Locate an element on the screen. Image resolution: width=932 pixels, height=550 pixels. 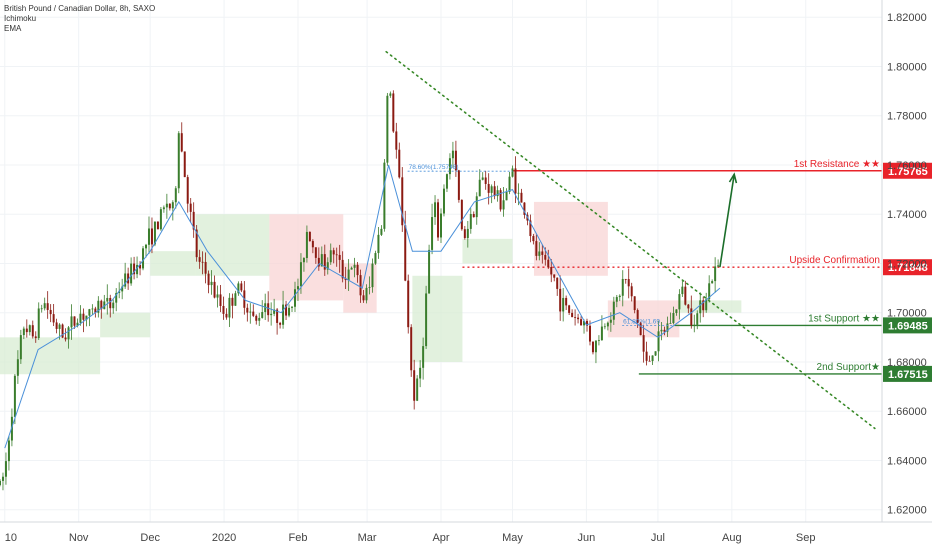
y-tick-label: 1.62000 is located at coordinates (907, 511).